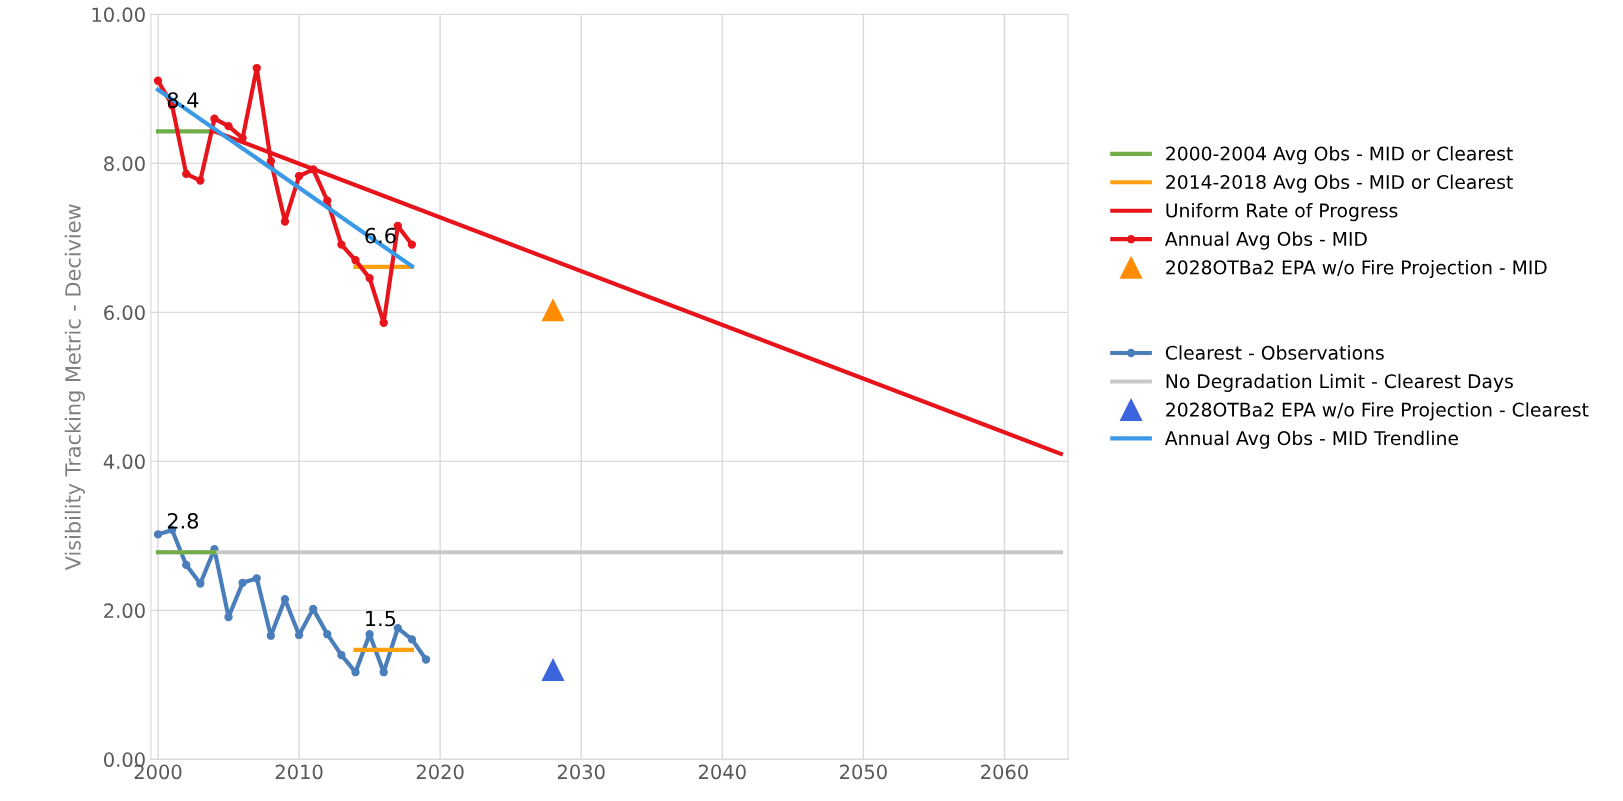 The width and height of the screenshot is (1623, 801). I want to click on data-label: 1.5, so click(381, 618).